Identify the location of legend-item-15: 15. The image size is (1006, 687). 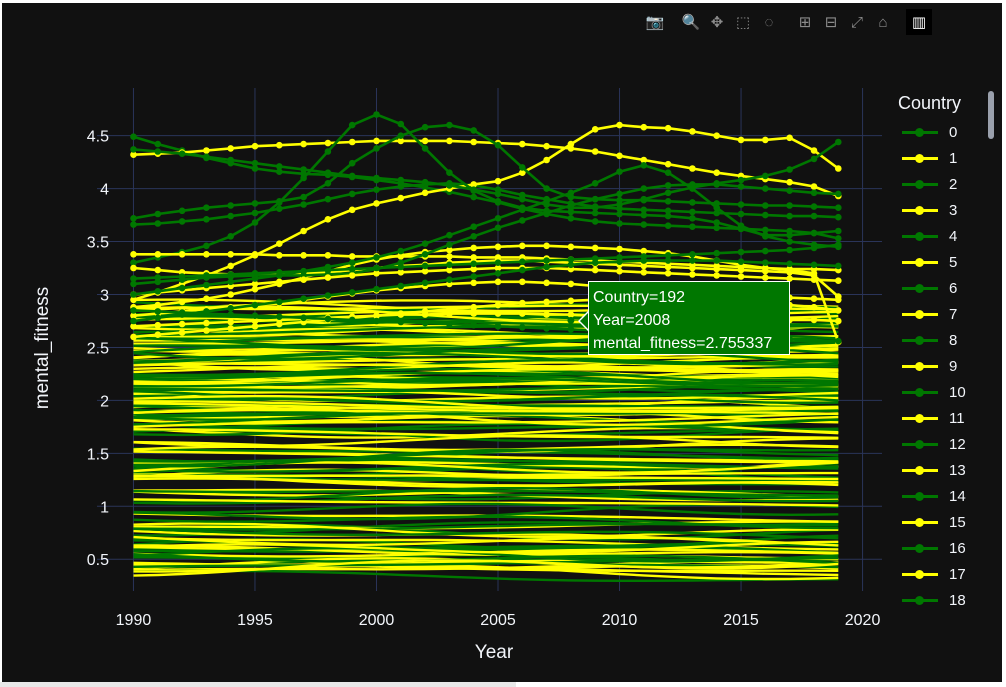
(945, 522).